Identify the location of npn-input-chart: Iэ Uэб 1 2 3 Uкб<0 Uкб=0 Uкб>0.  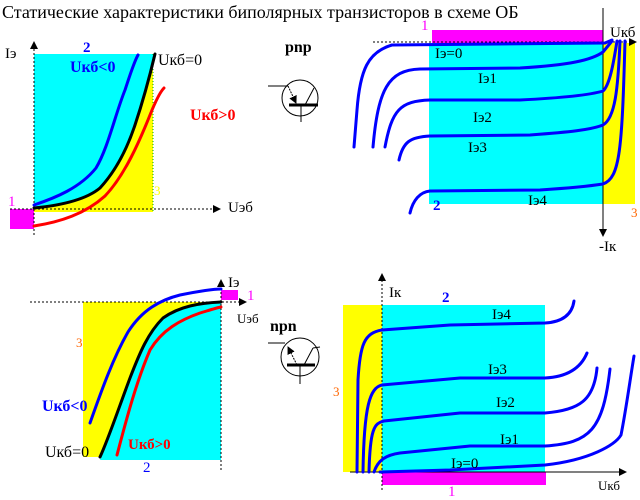
(144, 375).